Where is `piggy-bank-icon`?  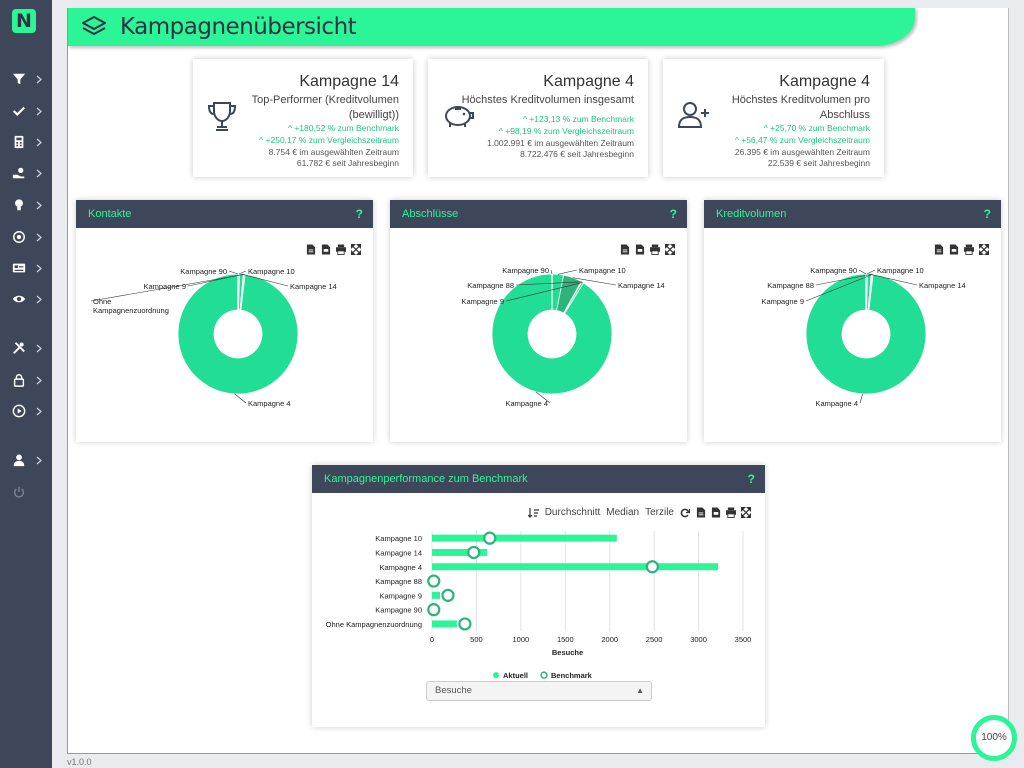
piggy-bank-icon is located at coordinates (459, 116).